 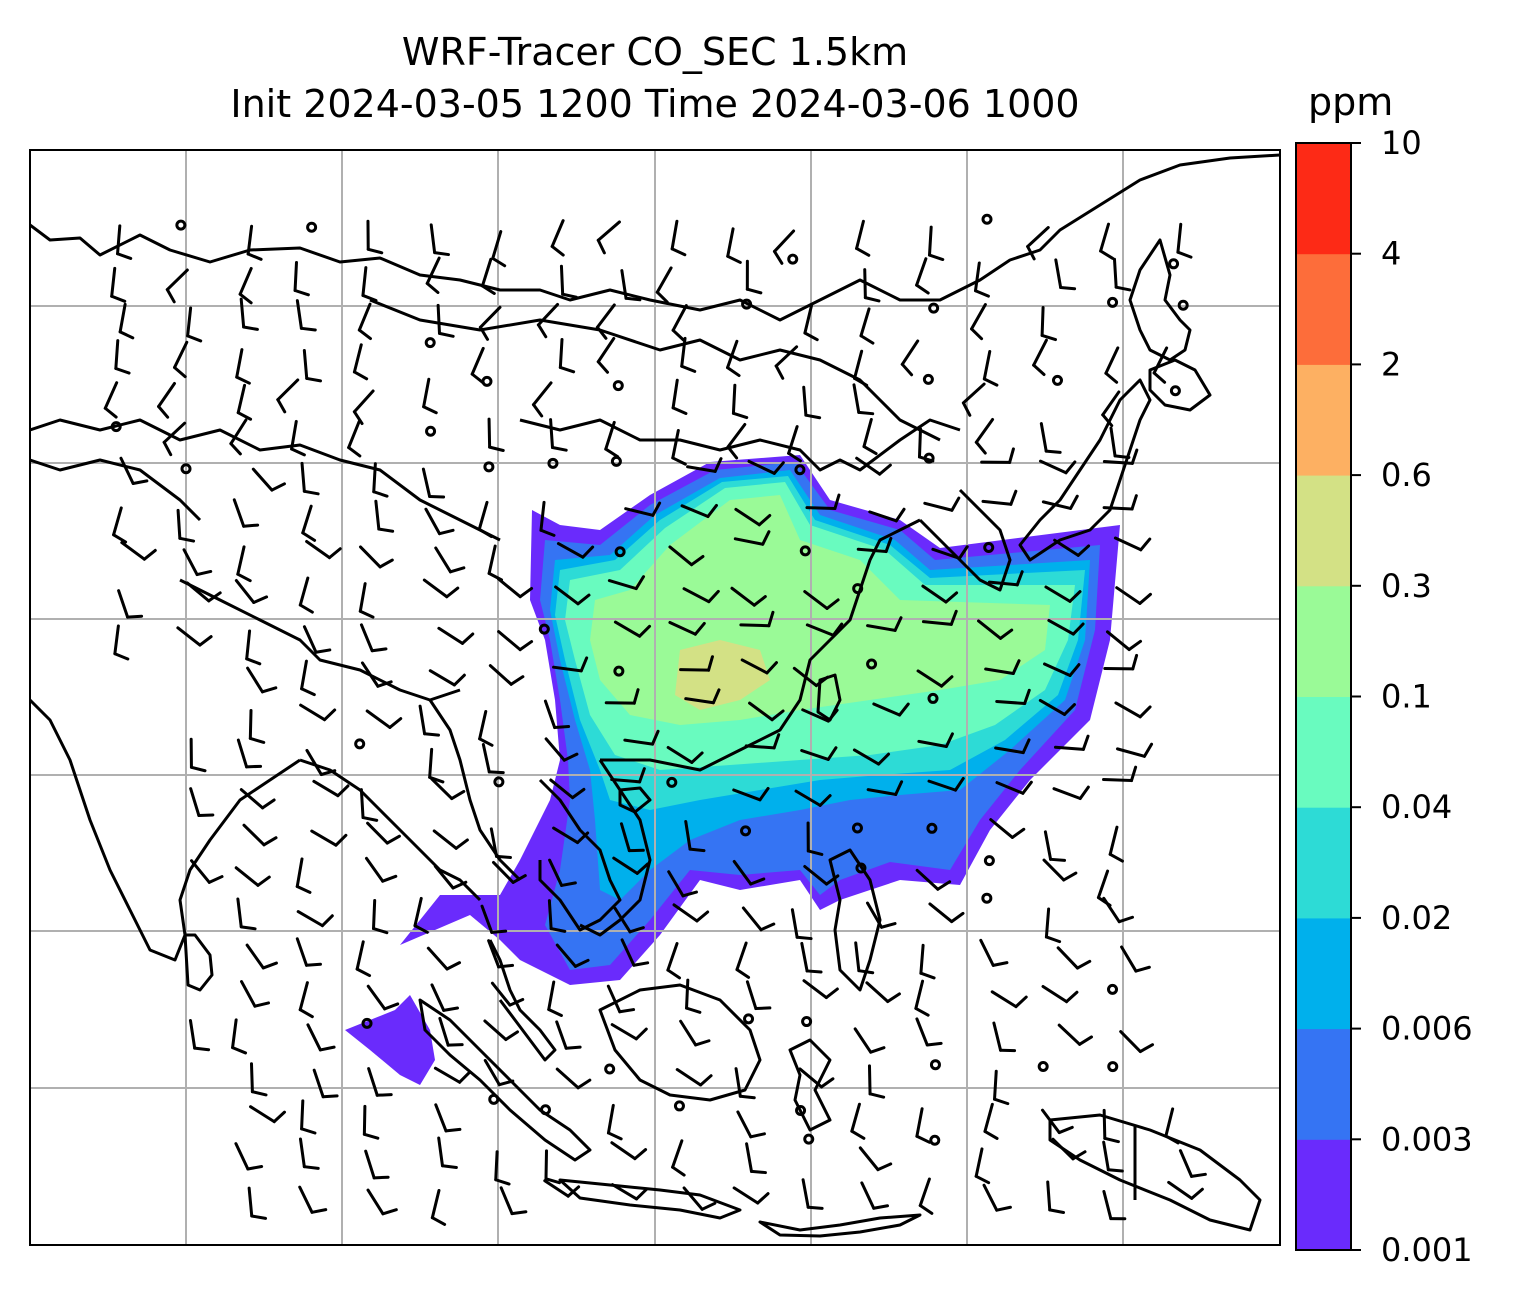 I want to click on india-west-coast, so click(x=165, y=830).